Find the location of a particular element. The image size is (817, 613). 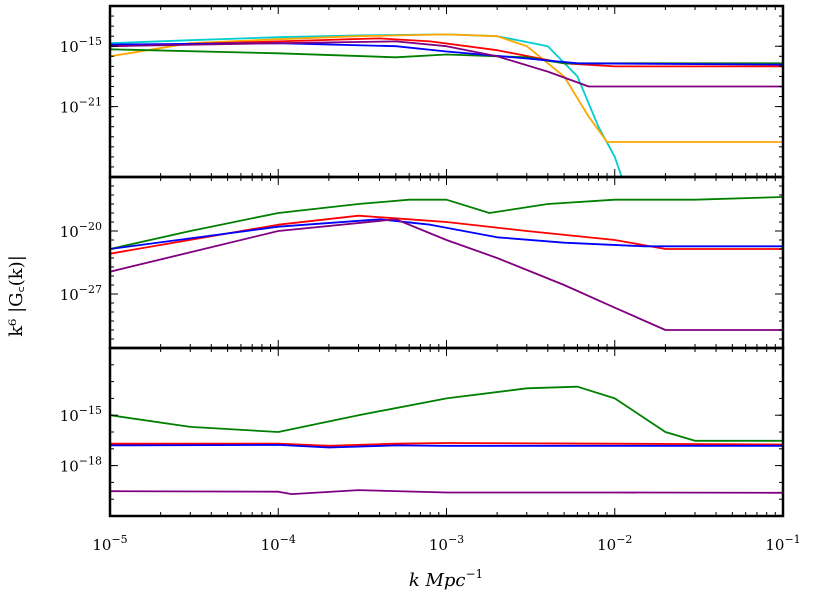

x-tick-exponent: −5 is located at coordinates (119, 539).